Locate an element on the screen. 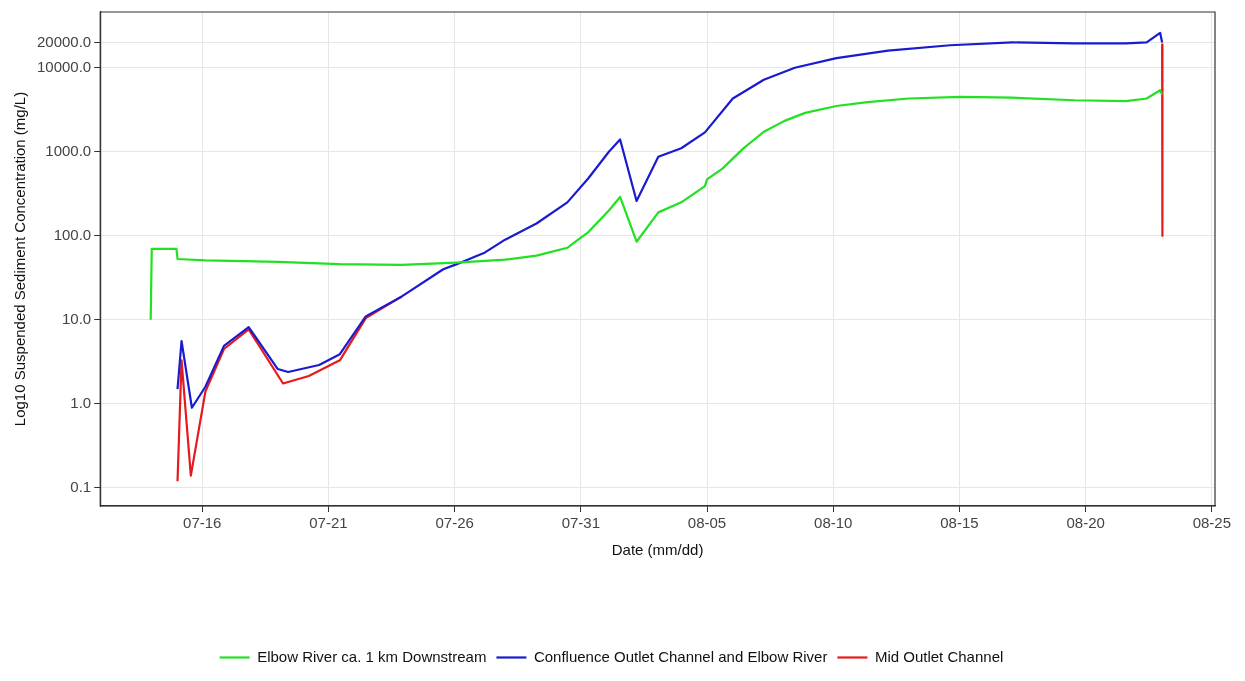 The height and width of the screenshot is (681, 1245). y-tick-label: 1000.0 is located at coordinates (68, 150).